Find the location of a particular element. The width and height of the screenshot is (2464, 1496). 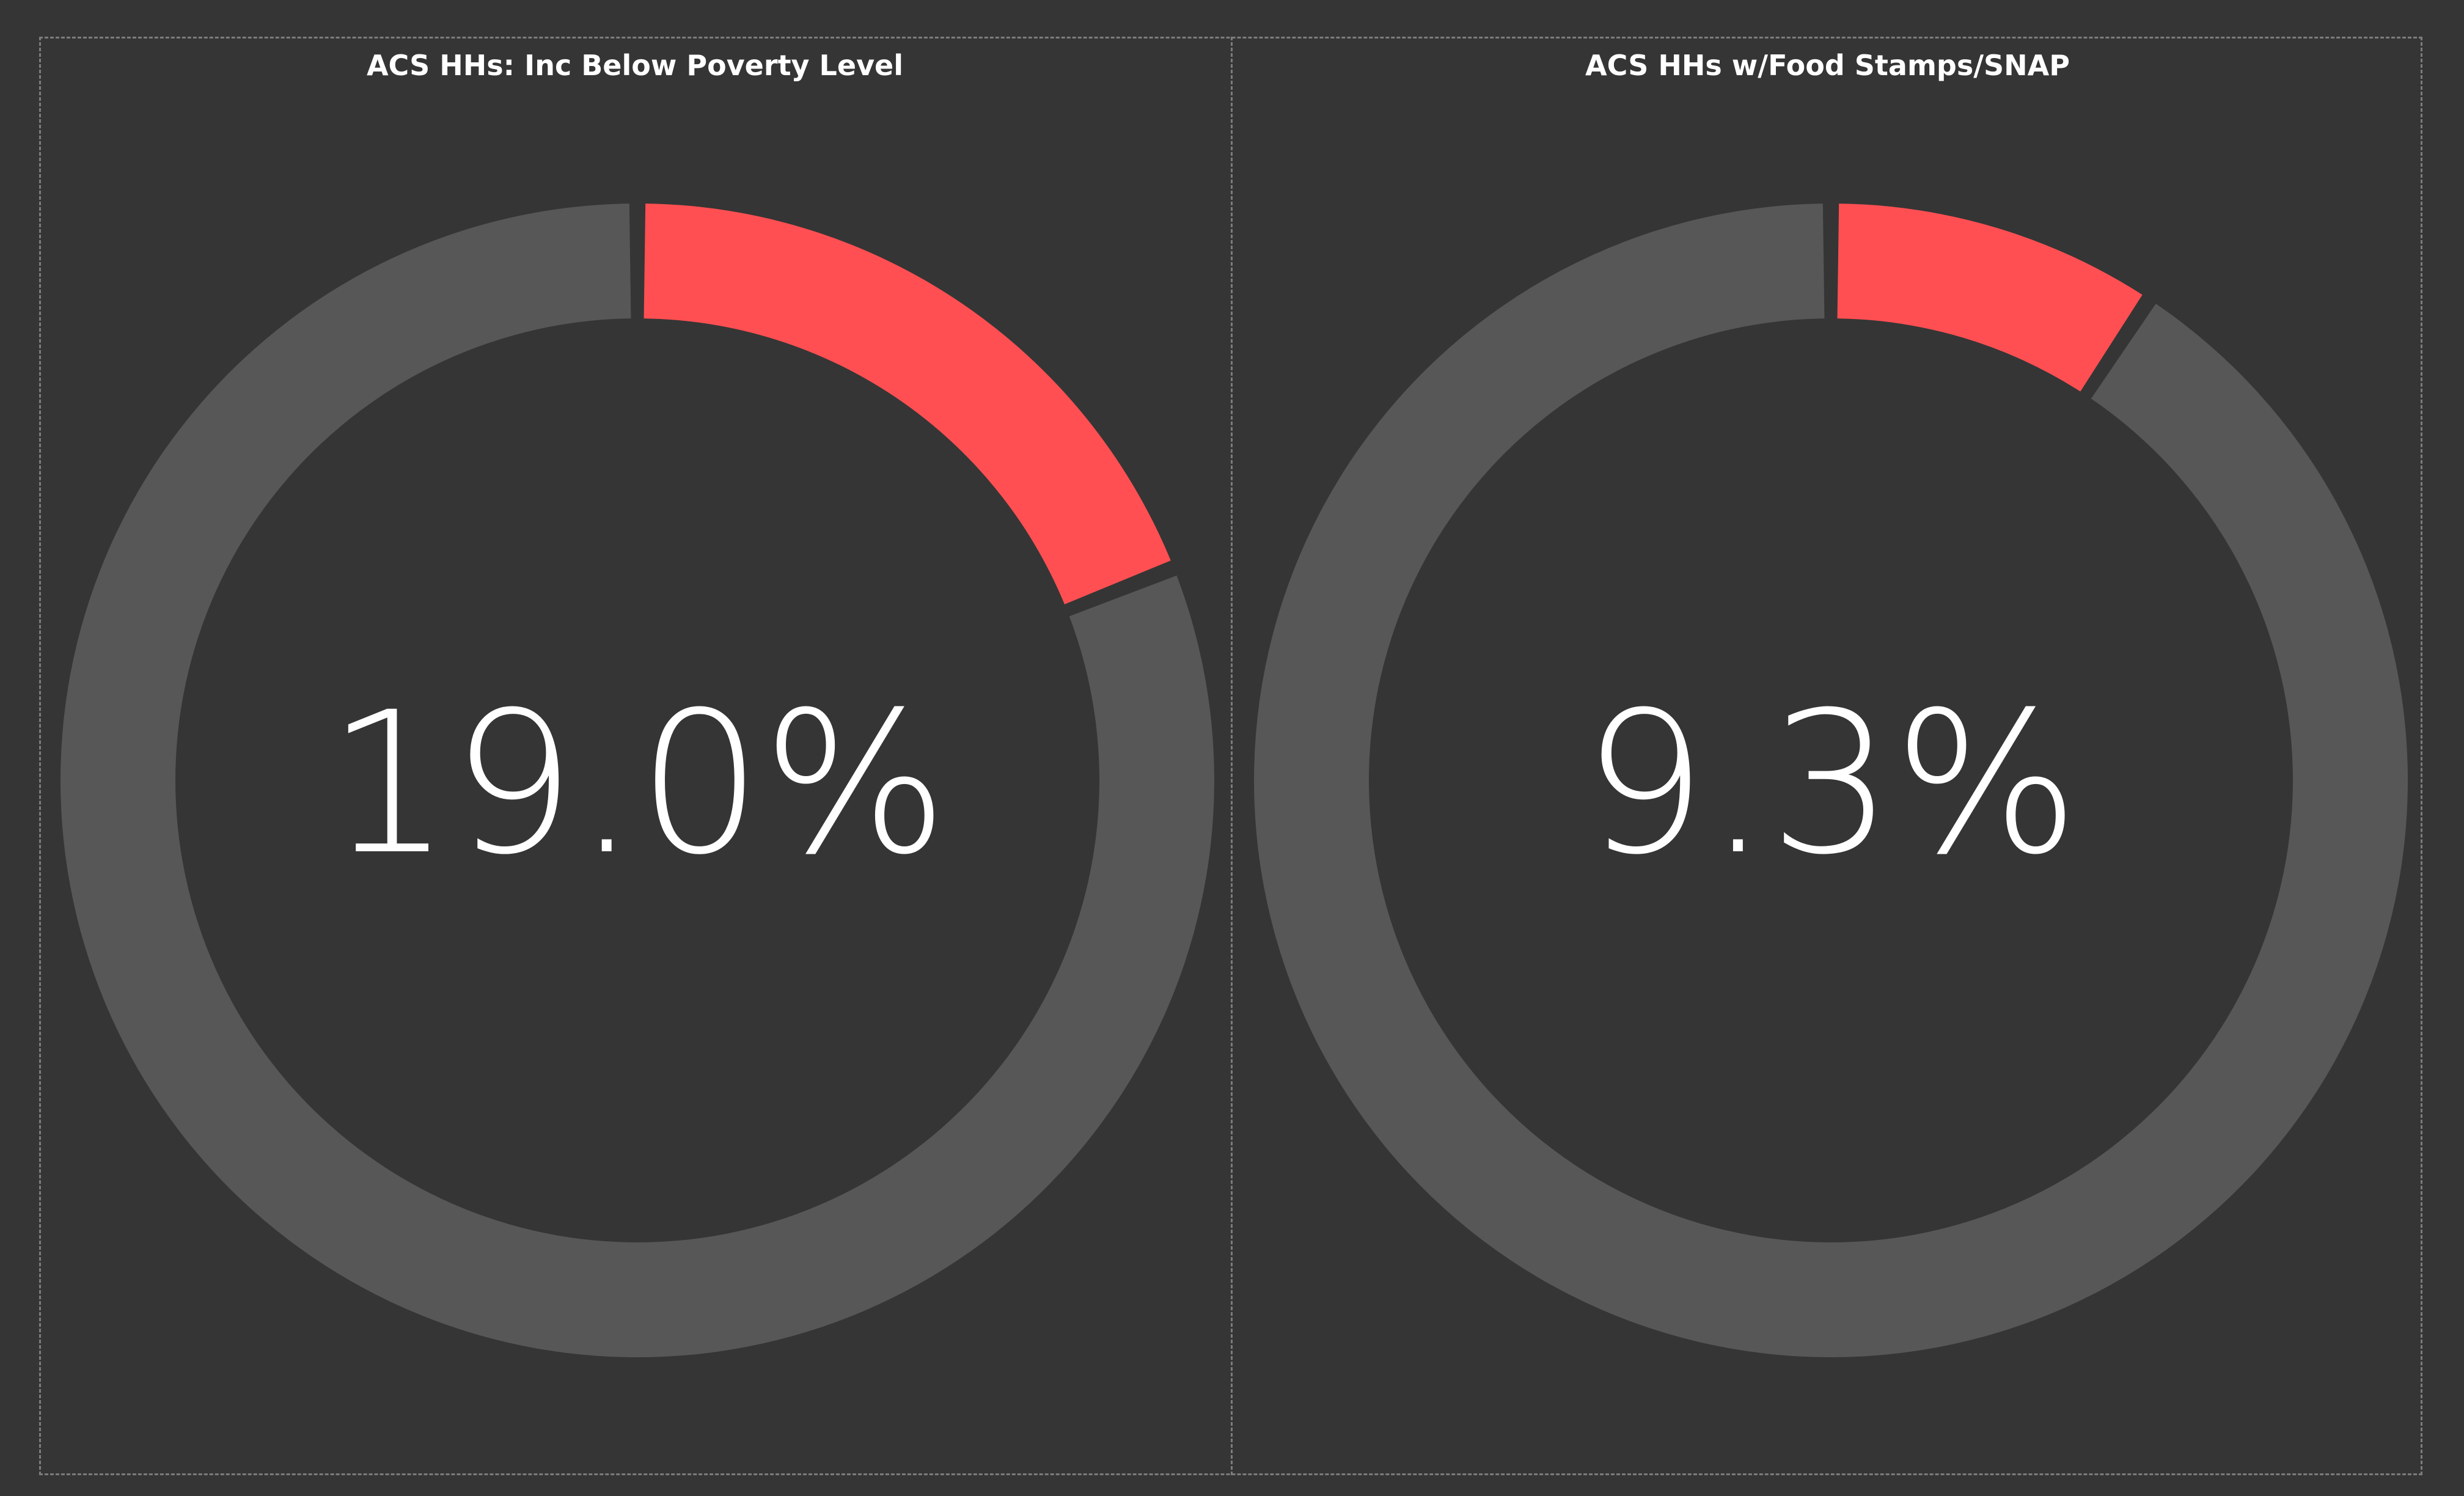

chart-title: ACS HHs w/Food Stamps/SNAP is located at coordinates (1828, 66).